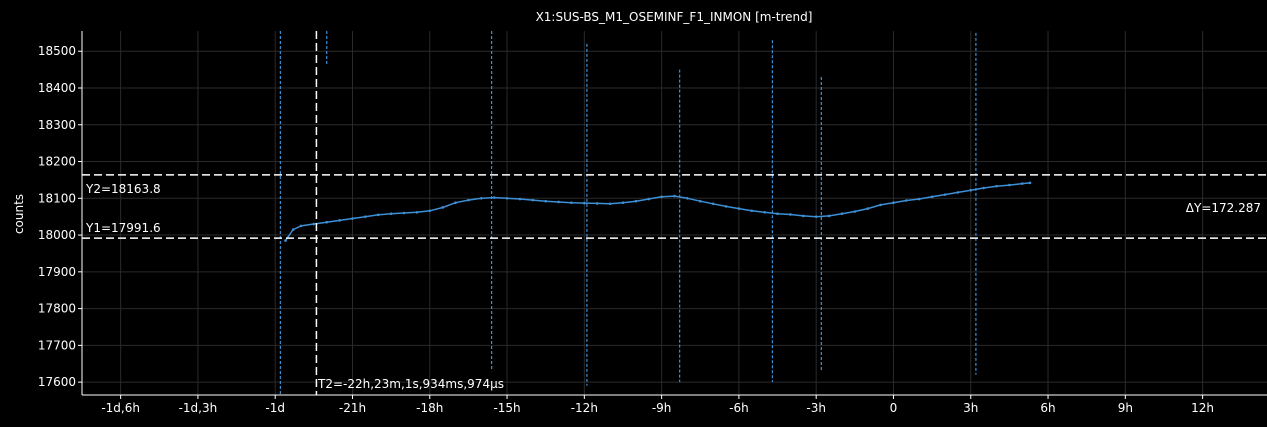 The height and width of the screenshot is (427, 1267). What do you see at coordinates (123, 189) in the screenshot?
I see `cursor-y2-label: Y2=18163.8` at bounding box center [123, 189].